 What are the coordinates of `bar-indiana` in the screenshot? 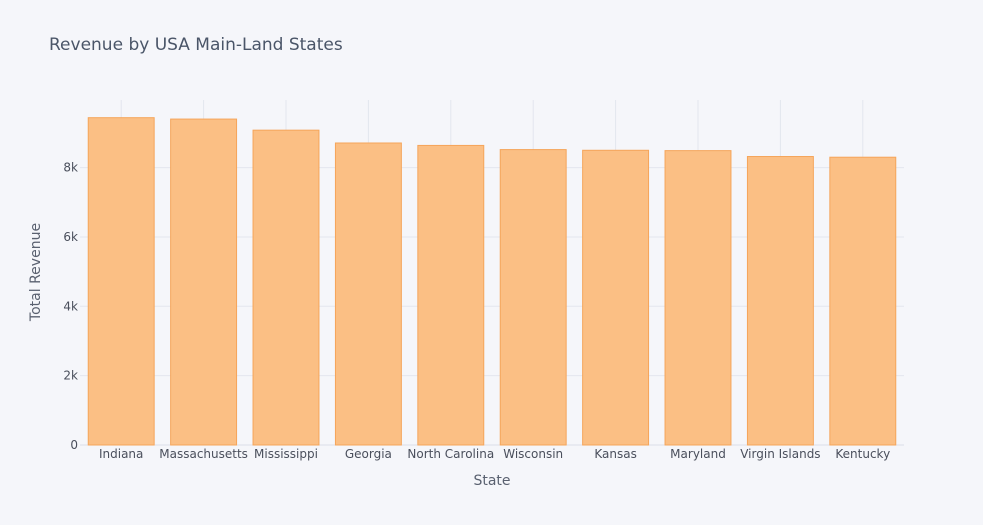 It's located at (121, 281).